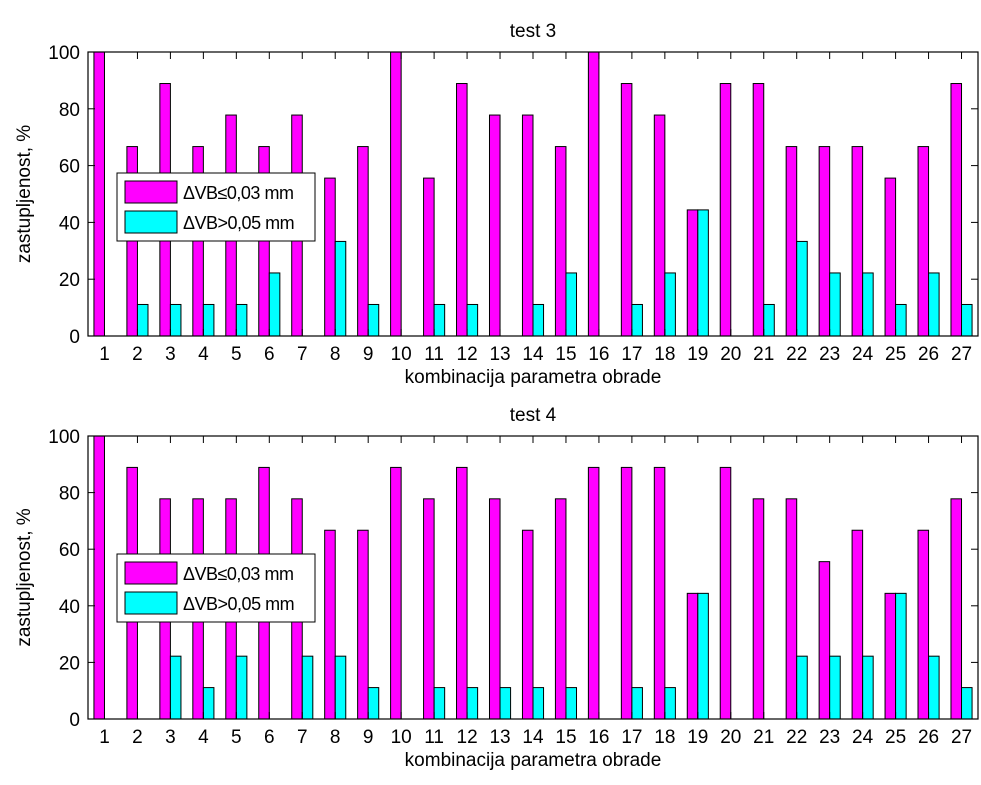  Describe the element at coordinates (664, 737) in the screenshot. I see `x-tick-label: 18` at that location.